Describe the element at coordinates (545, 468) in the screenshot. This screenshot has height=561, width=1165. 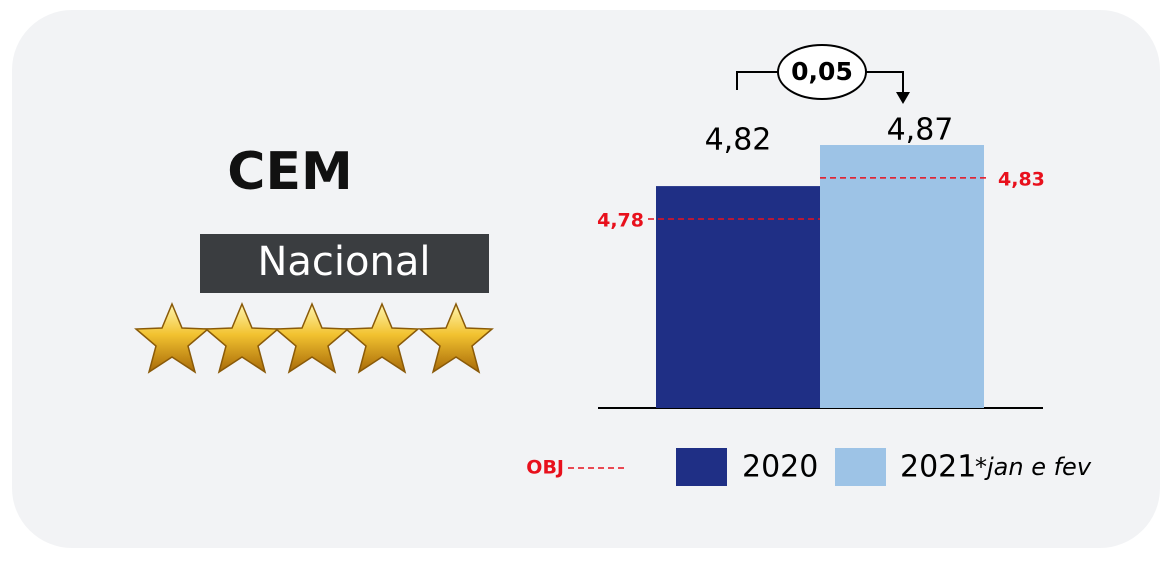
I see `target-legend-label: OBJ` at that location.